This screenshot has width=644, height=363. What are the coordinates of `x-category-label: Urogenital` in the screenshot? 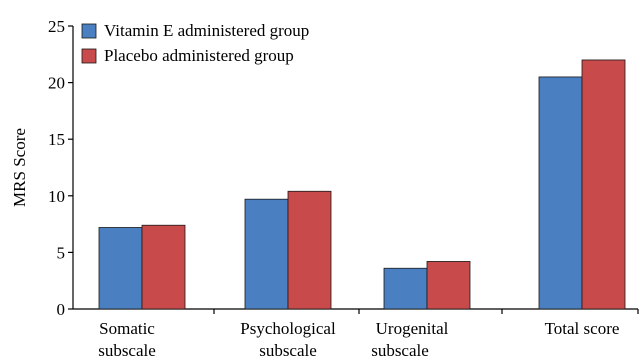 It's located at (412, 328).